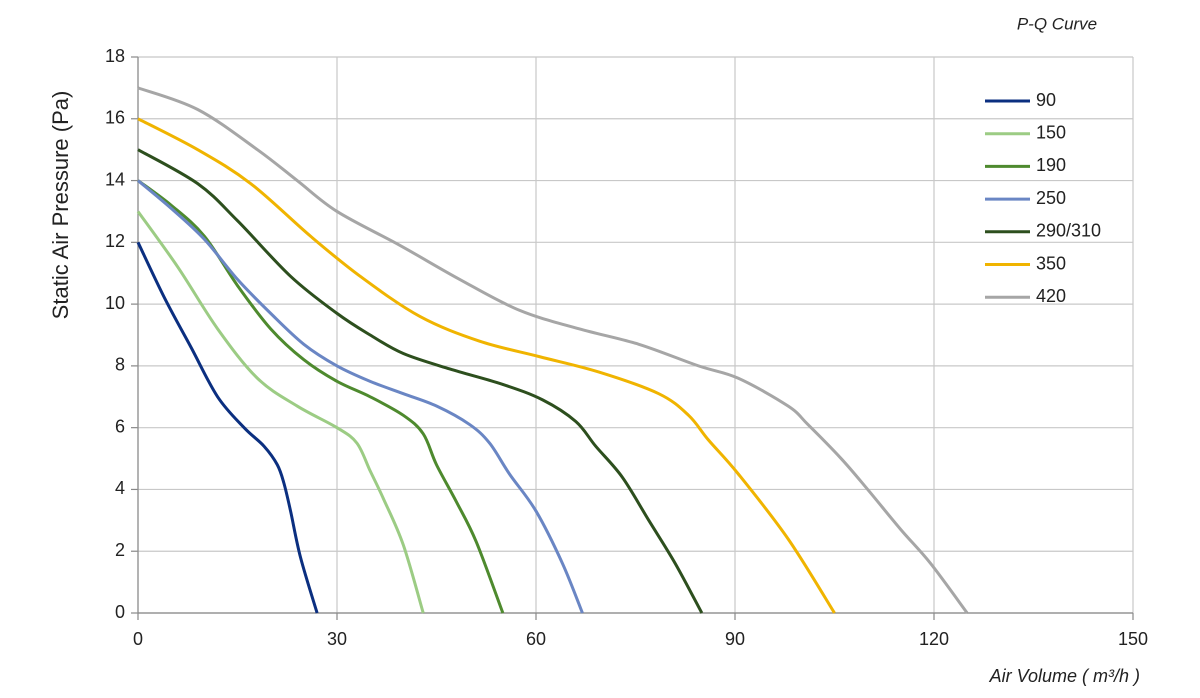  I want to click on legend-label: 290/310, so click(1068, 231).